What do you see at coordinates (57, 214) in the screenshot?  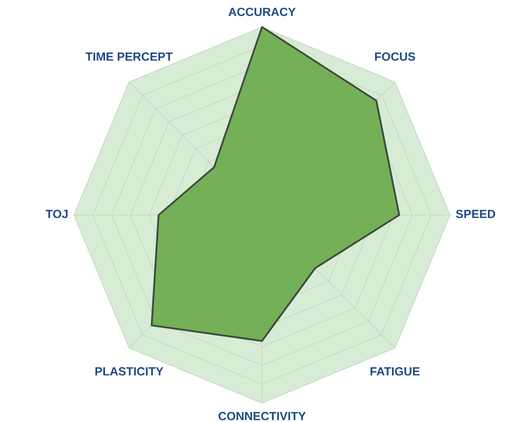 I see `spoke-label: TOJ` at bounding box center [57, 214].